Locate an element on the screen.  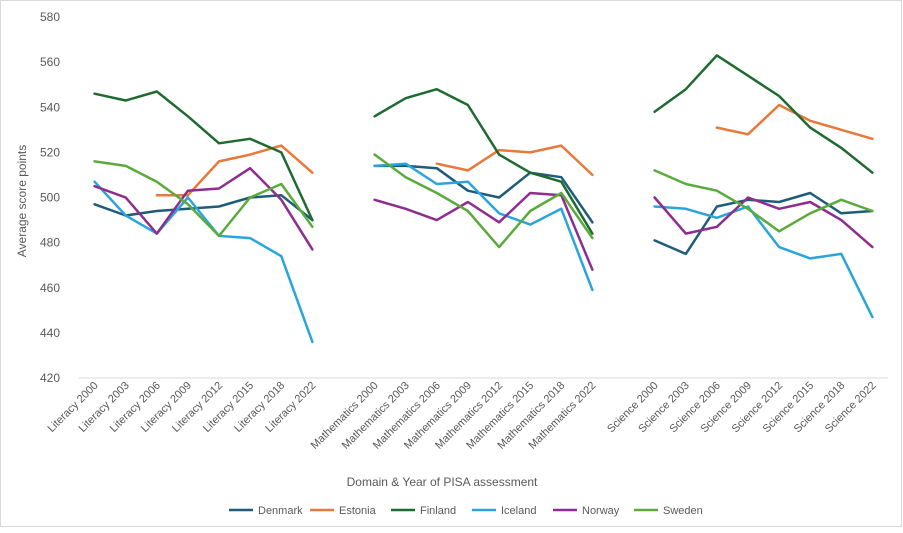
legend-label: Denmark is located at coordinates (280, 511).